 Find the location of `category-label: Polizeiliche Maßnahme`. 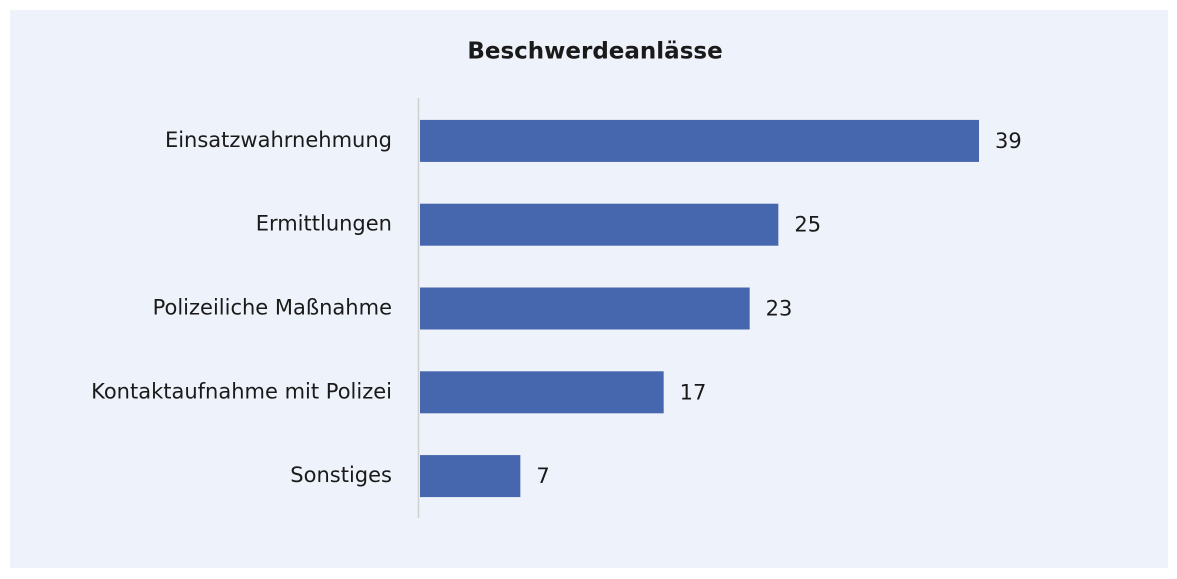

category-label: Polizeiliche Maßnahme is located at coordinates (272, 308).